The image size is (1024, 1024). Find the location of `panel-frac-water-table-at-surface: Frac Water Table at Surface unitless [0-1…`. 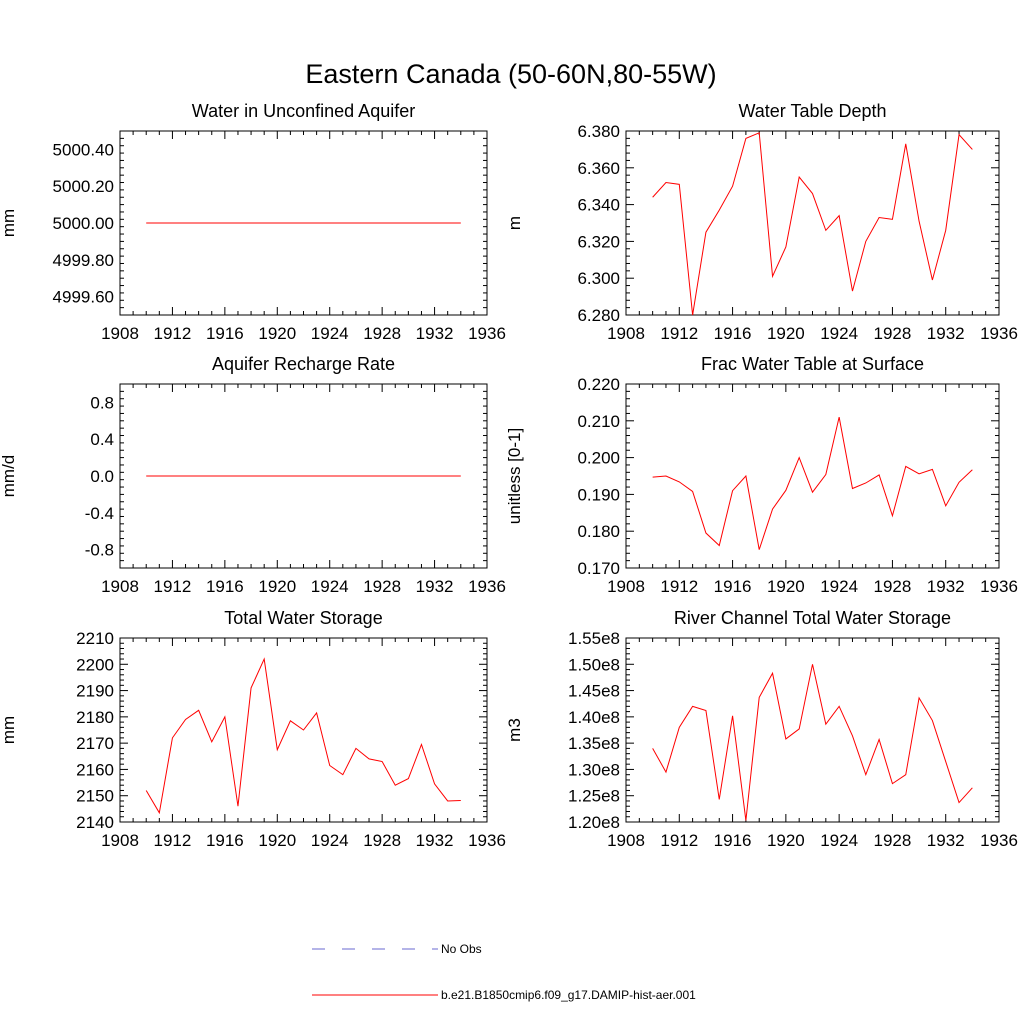

panel-frac-water-table-at-surface: Frac Water Table at Surface unitless [0-1… is located at coordinates (761, 475).